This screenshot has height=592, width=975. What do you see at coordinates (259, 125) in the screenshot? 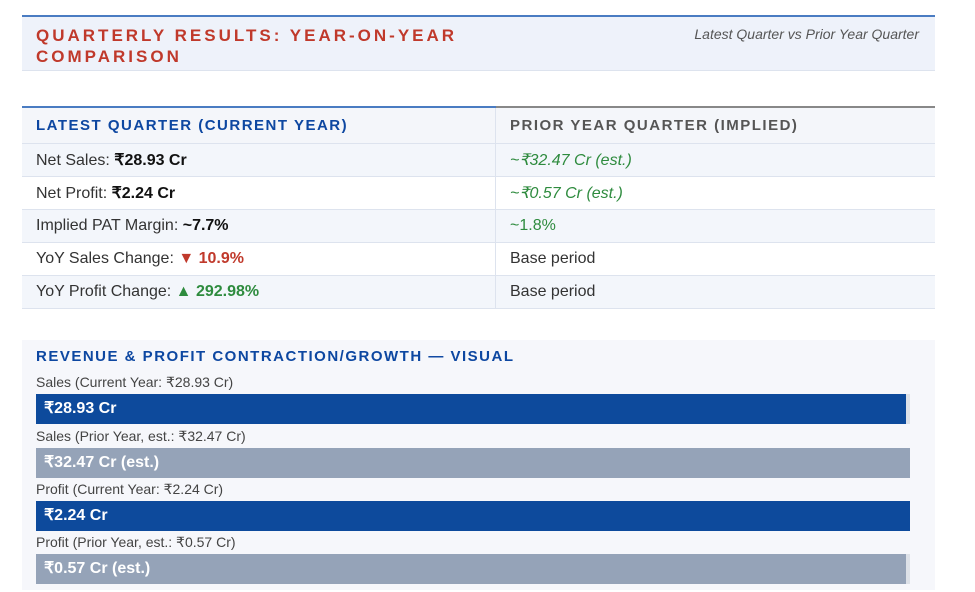
I see `col-header-current: LATEST QUARTER (CURRENT YEAR)` at bounding box center [259, 125].